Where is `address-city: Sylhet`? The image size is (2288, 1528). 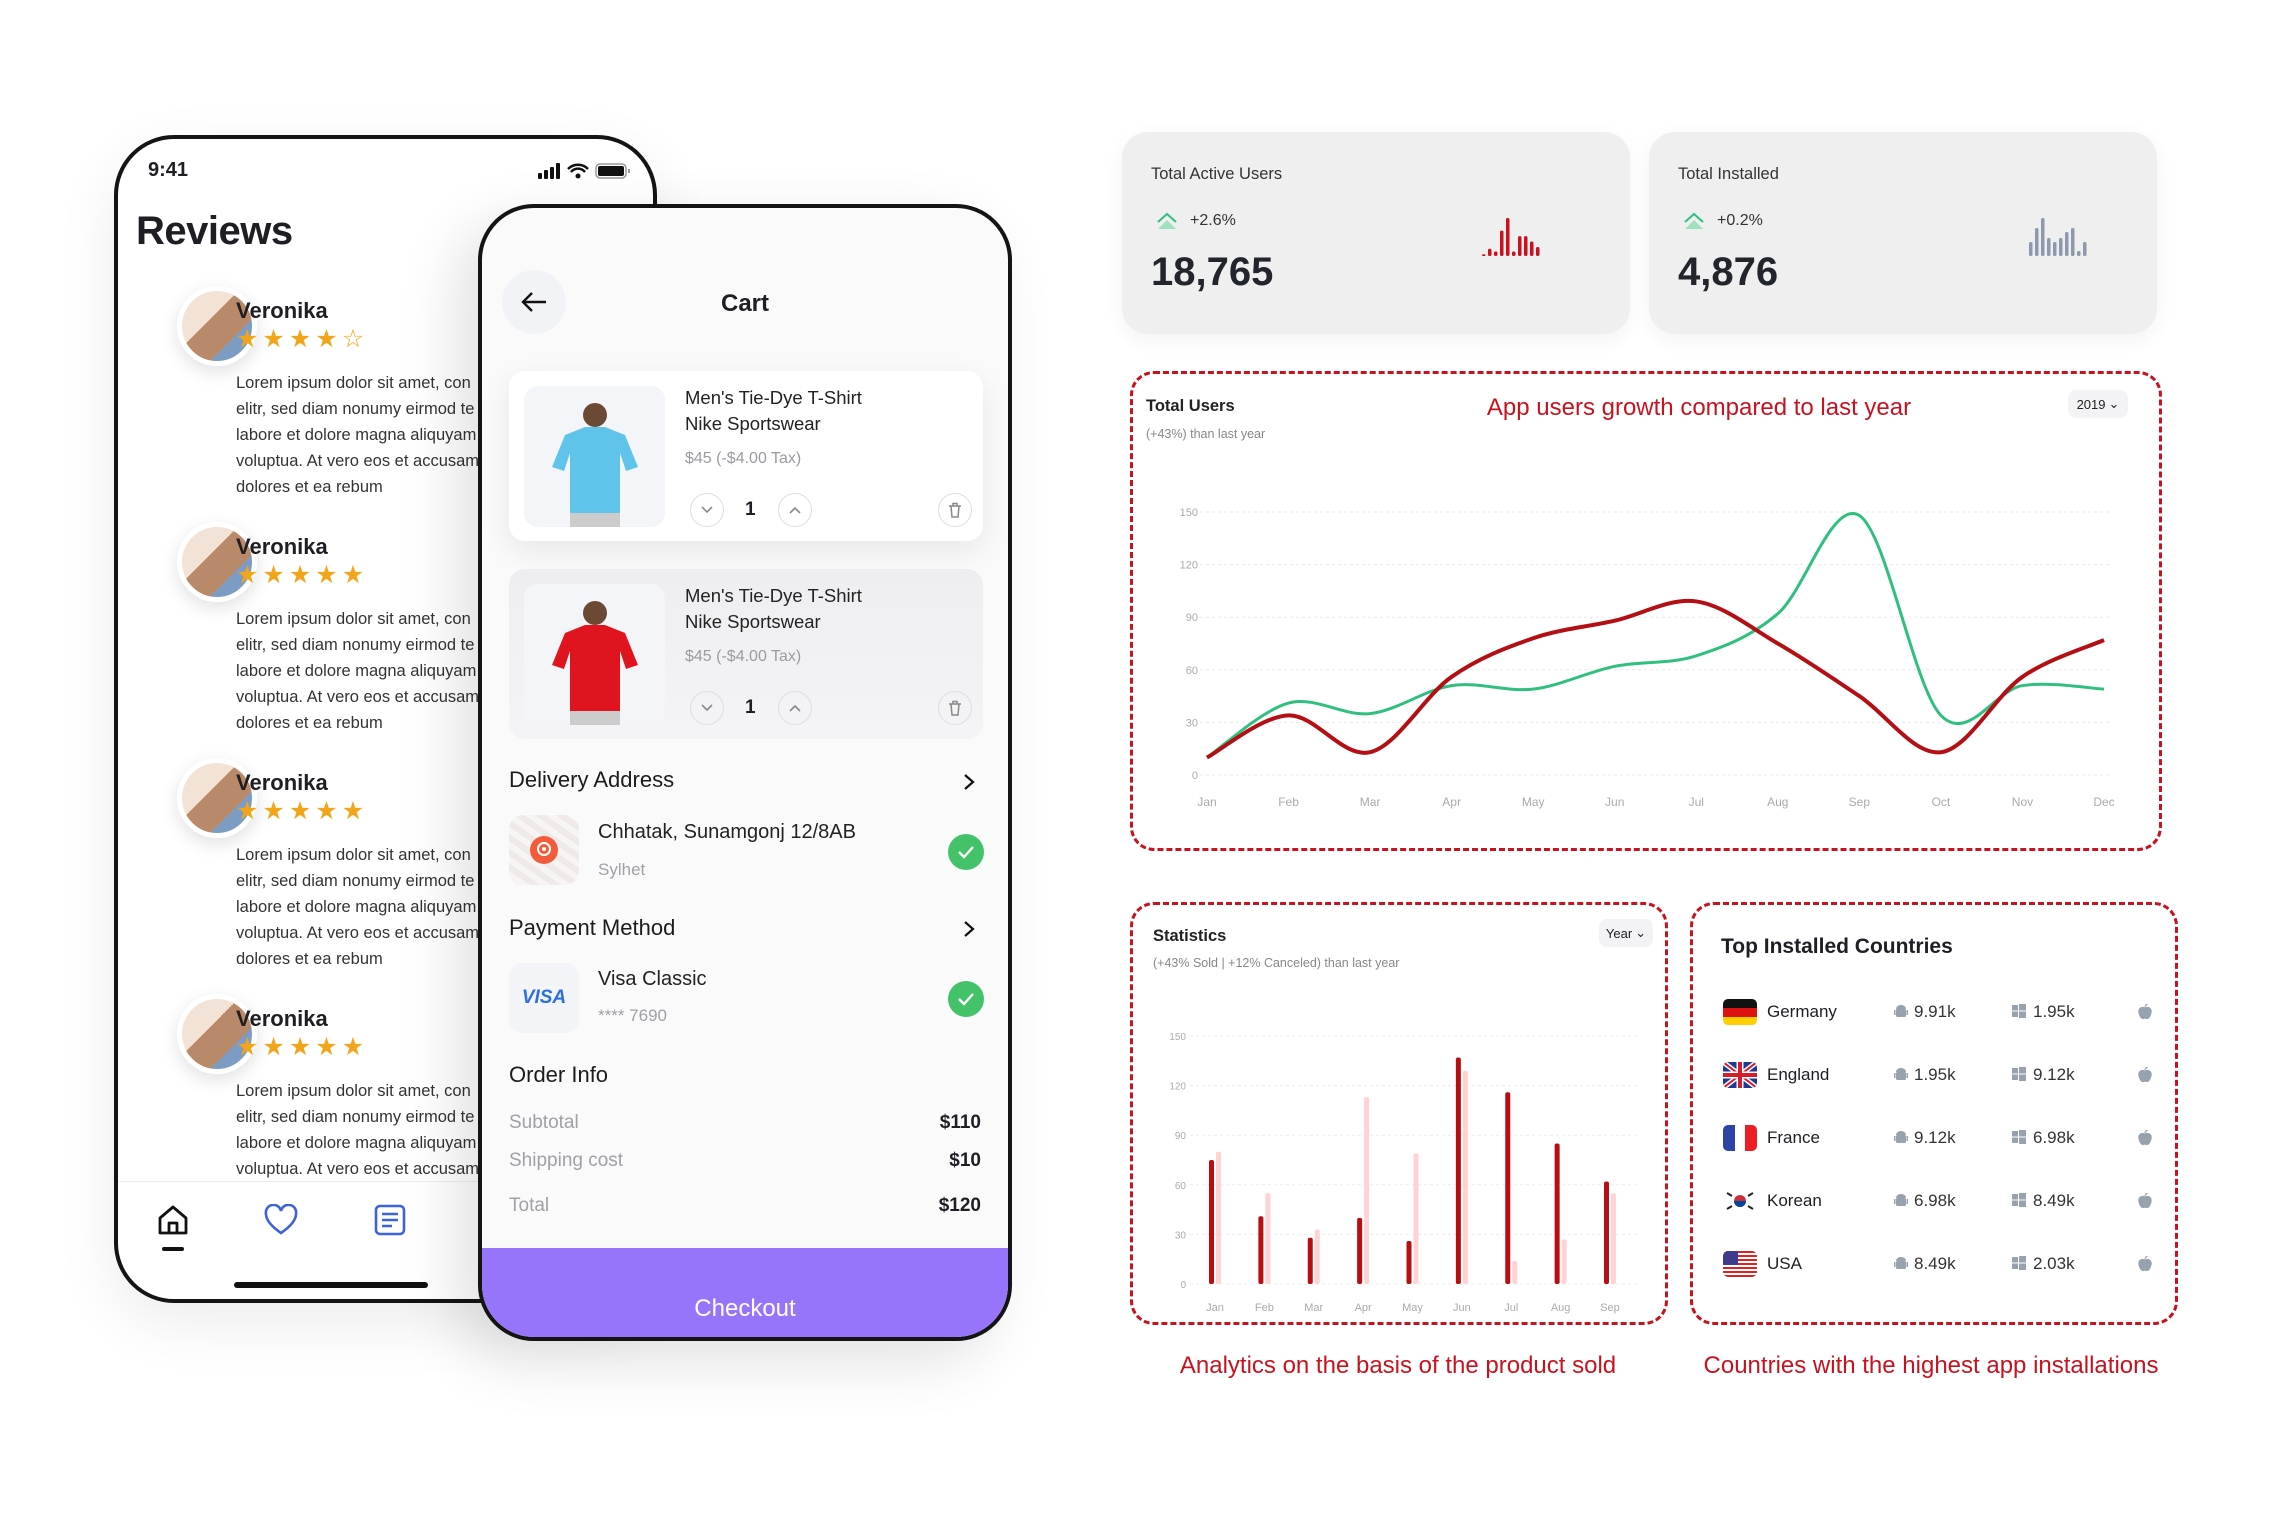 address-city: Sylhet is located at coordinates (622, 869).